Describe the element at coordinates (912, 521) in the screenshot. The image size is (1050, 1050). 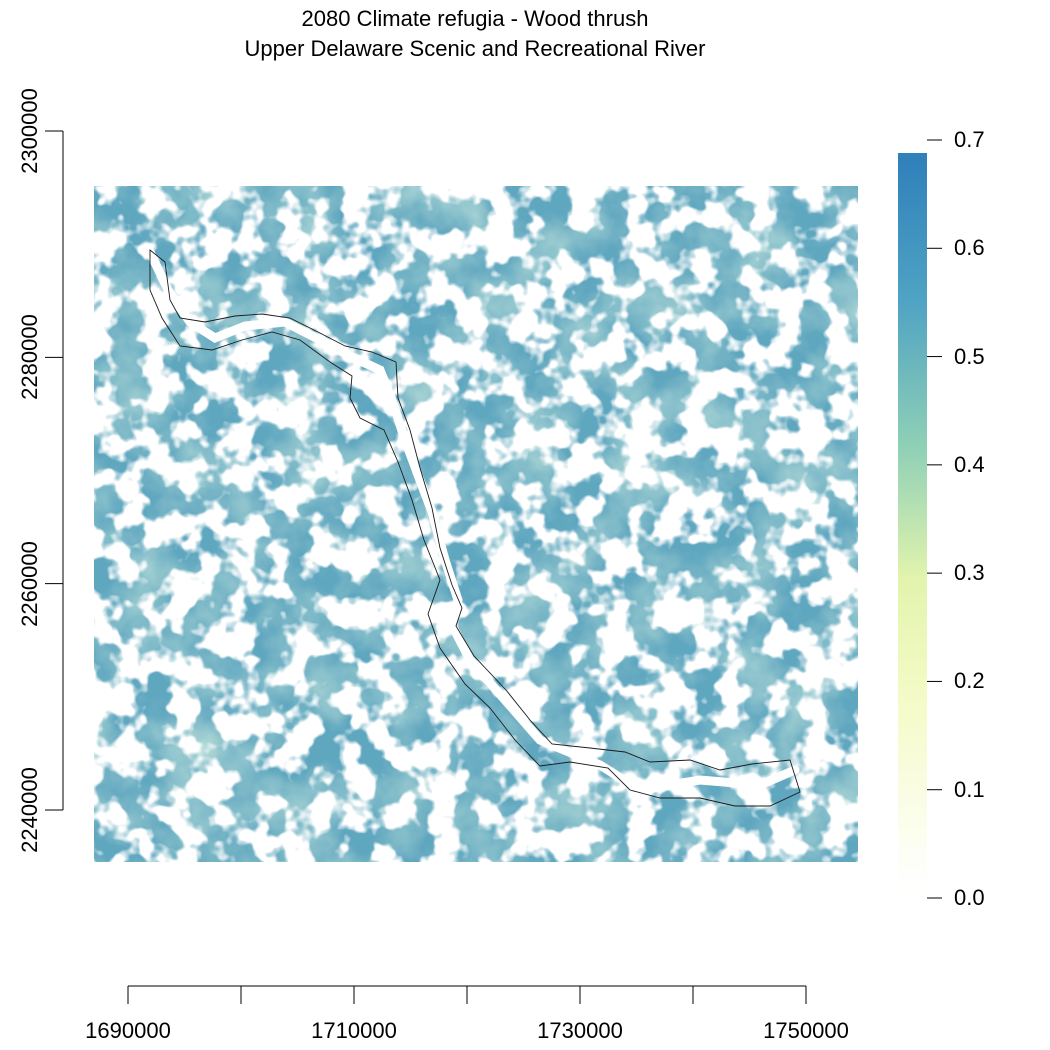
I see `colorbar` at that location.